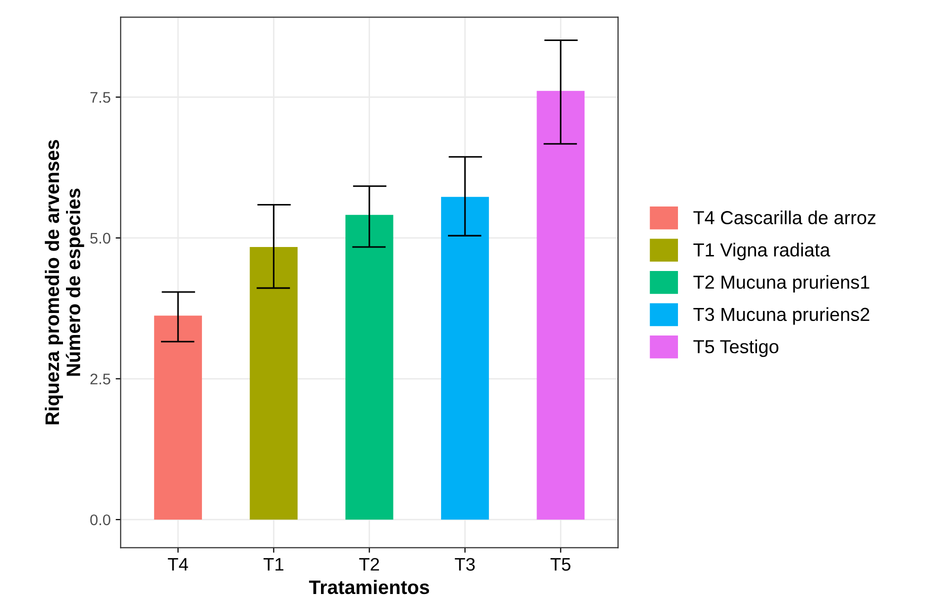  Describe the element at coordinates (100, 97) in the screenshot. I see `y-tick-label: 7.5` at that location.